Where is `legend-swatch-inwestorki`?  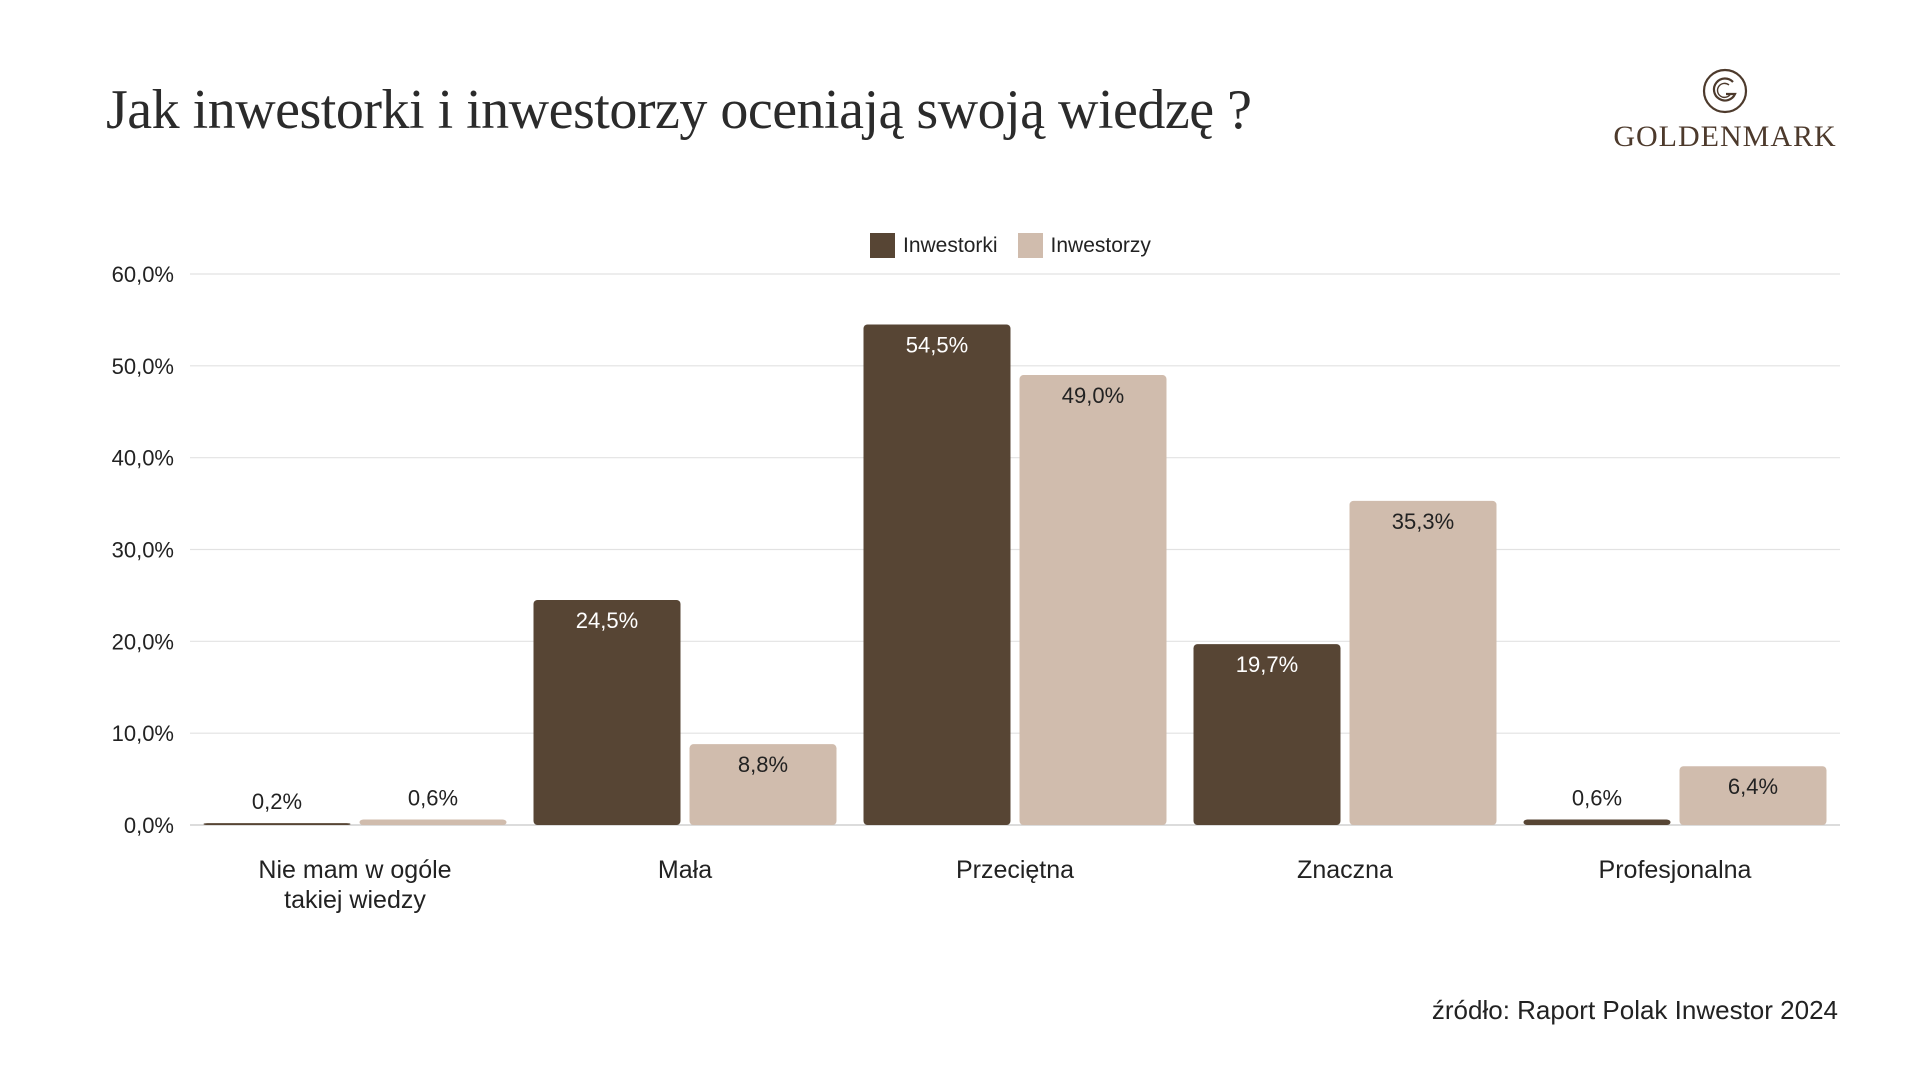 legend-swatch-inwestorki is located at coordinates (882, 245).